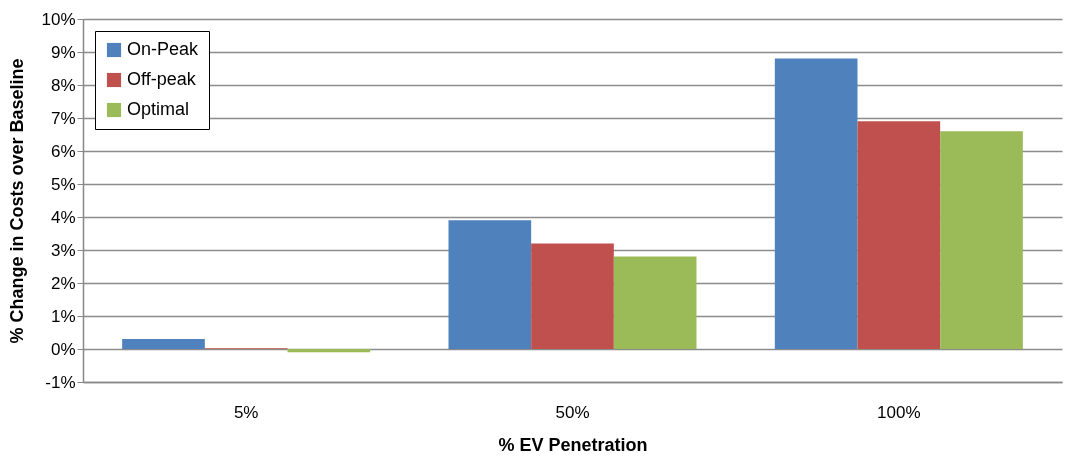 This screenshot has width=1076, height=462. I want to click on legend-label: On-Peak, so click(163, 49).